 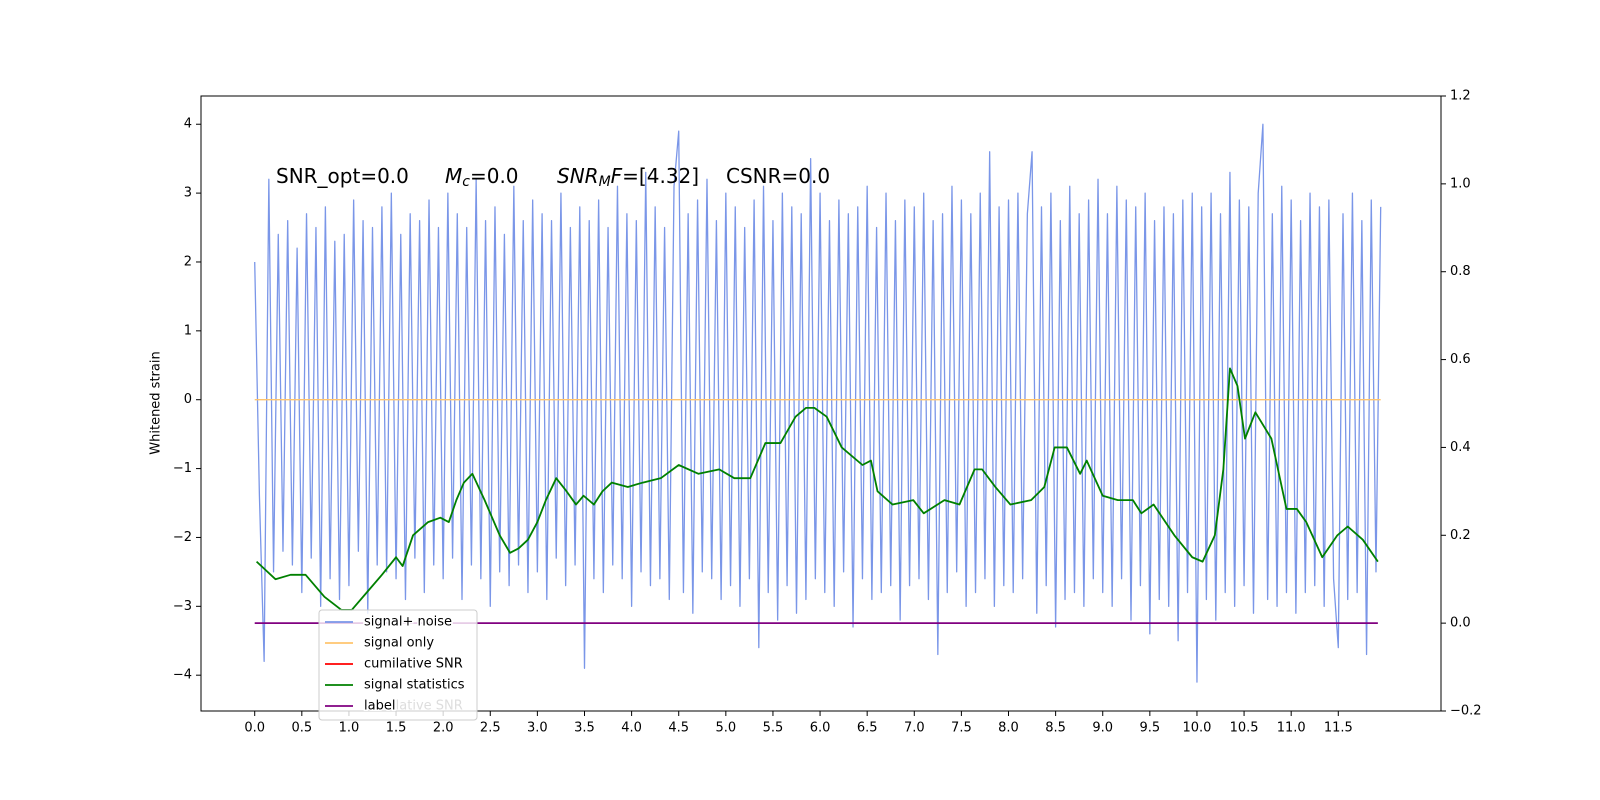 I want to click on y-tick-label: 4, so click(x=188, y=124).